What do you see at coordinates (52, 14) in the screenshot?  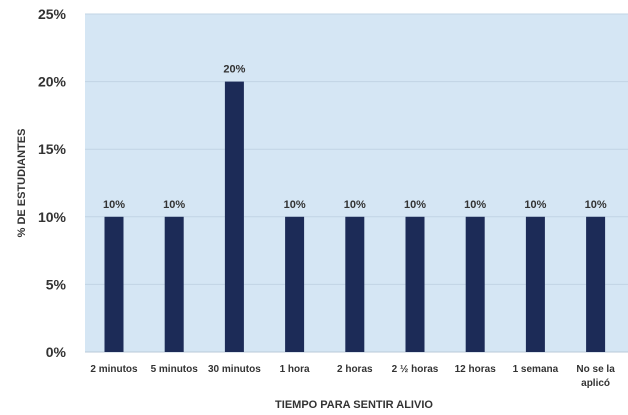 I see `y-tick-label: 25%` at bounding box center [52, 14].